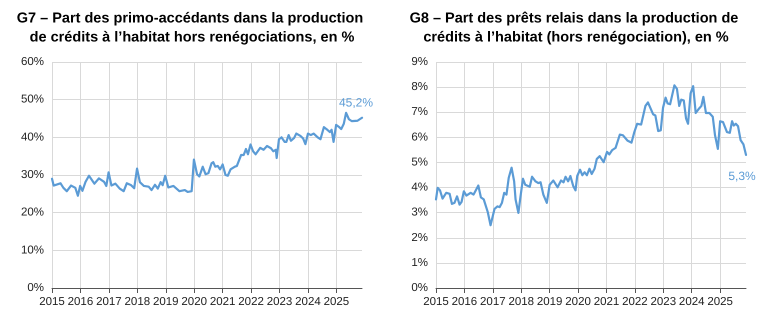 This screenshot has width=768, height=314. Describe the element at coordinates (419, 87) in the screenshot. I see `y-tick-label: 8%` at that location.